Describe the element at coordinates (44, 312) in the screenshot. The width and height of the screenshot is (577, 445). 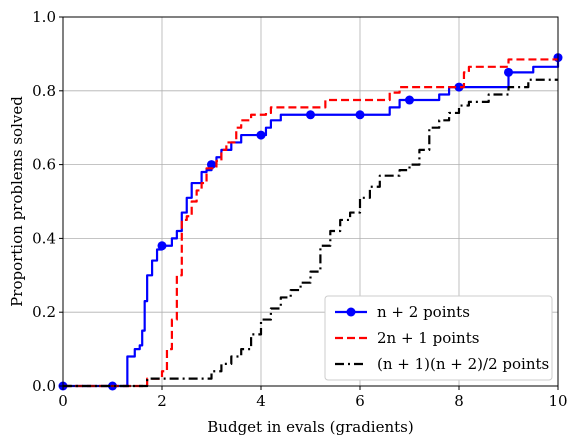
I see `y-tick-label: 0.2` at that location.